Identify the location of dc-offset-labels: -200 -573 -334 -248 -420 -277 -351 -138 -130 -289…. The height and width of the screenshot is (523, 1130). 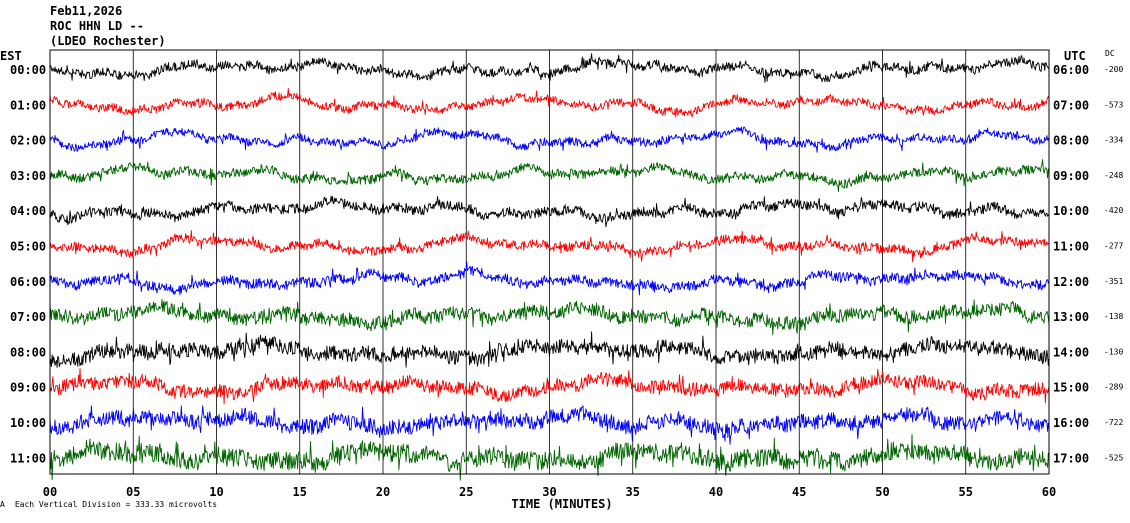
(1113, 263).